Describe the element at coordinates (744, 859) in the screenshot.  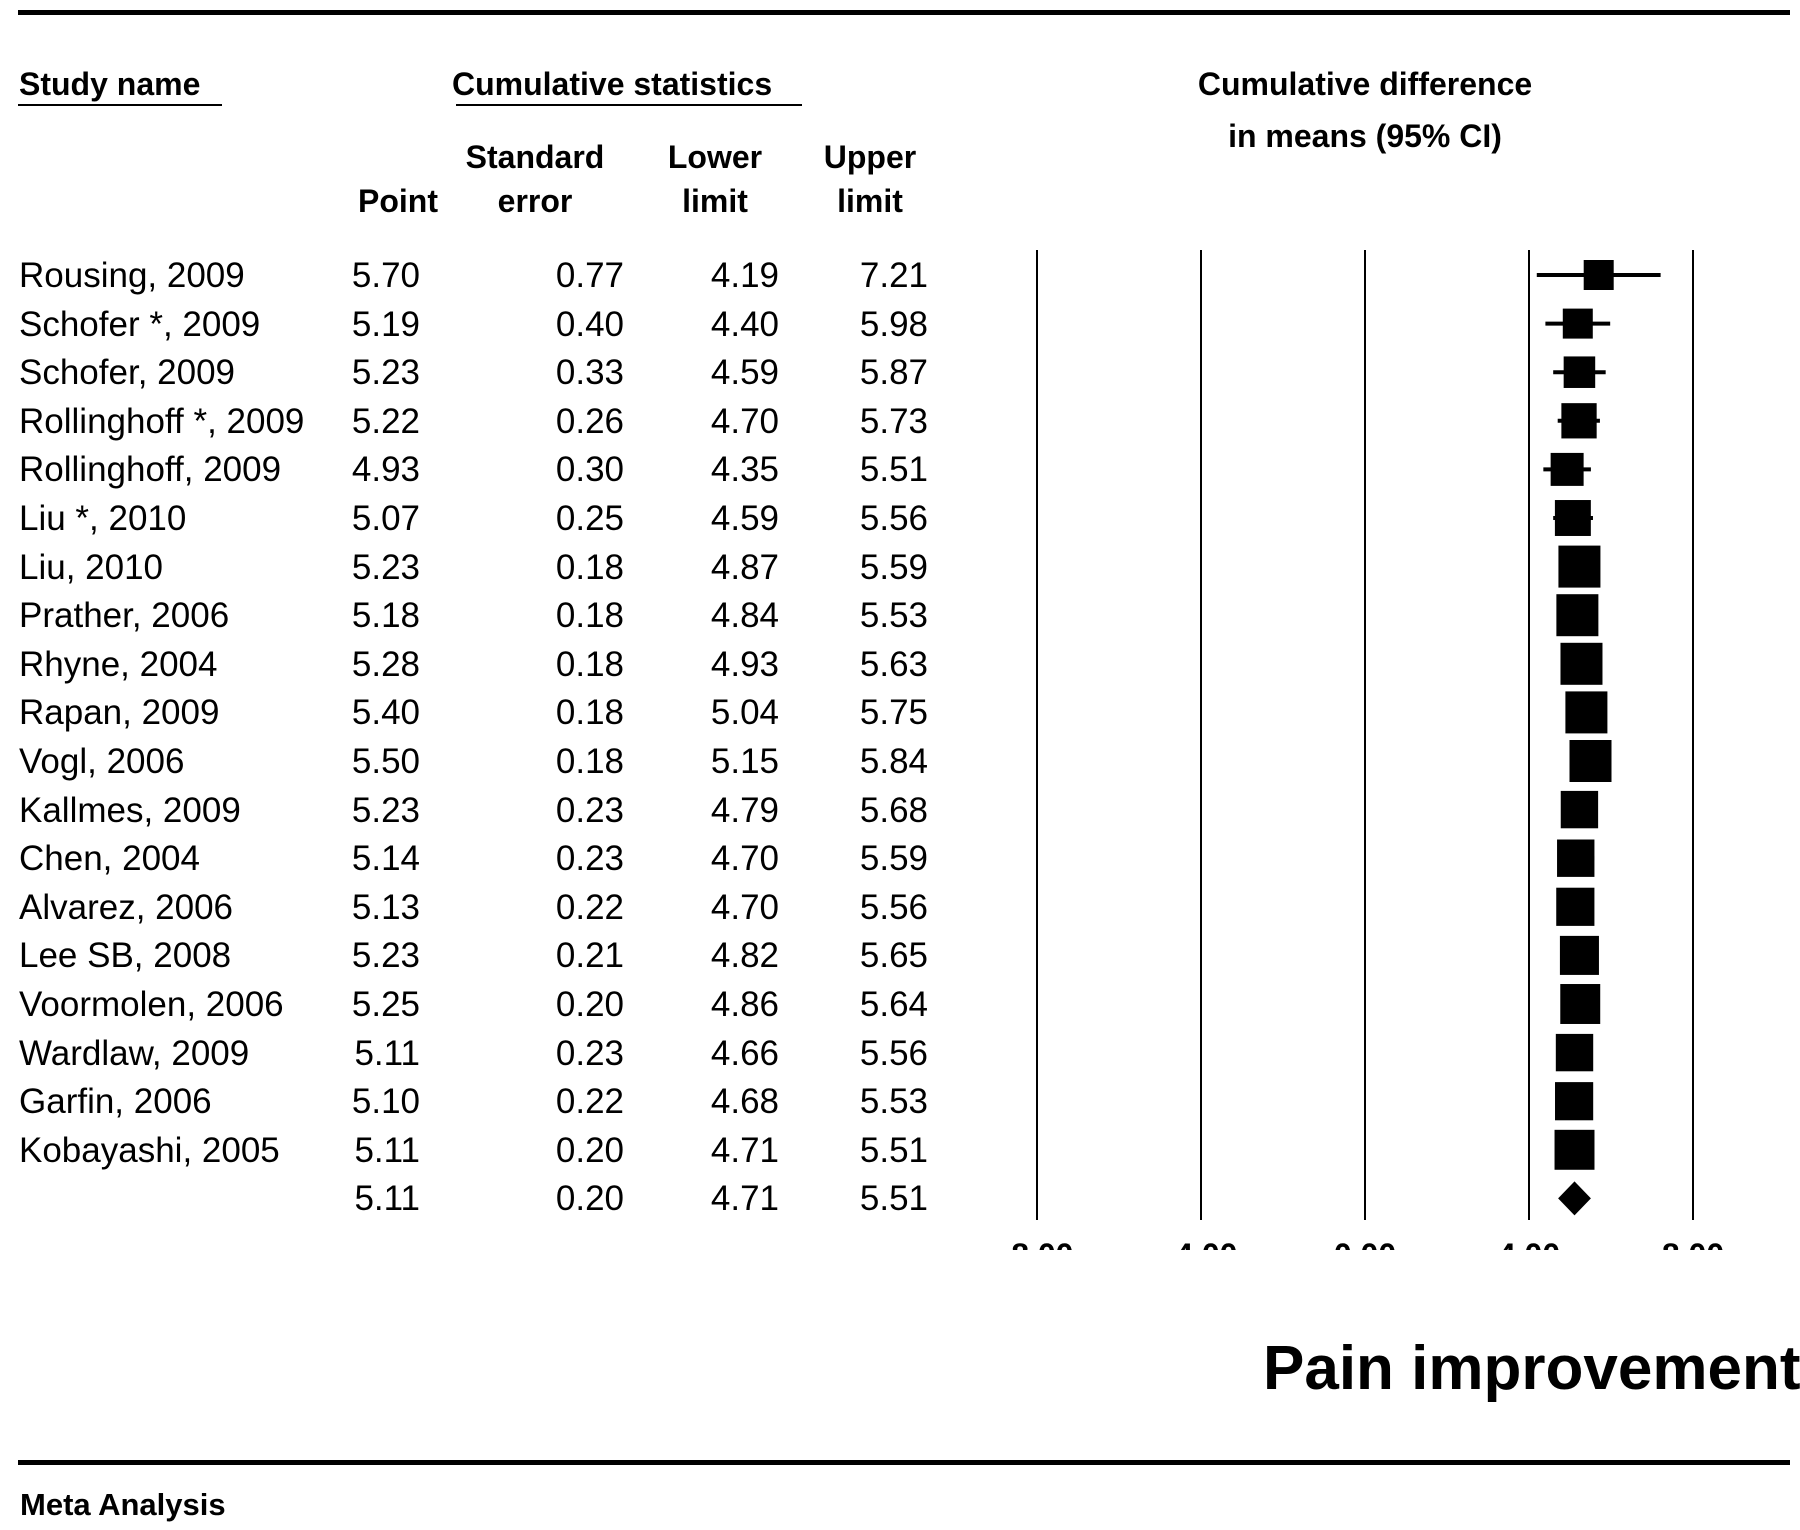
I see `lower-limit-cell: 4.70` at that location.